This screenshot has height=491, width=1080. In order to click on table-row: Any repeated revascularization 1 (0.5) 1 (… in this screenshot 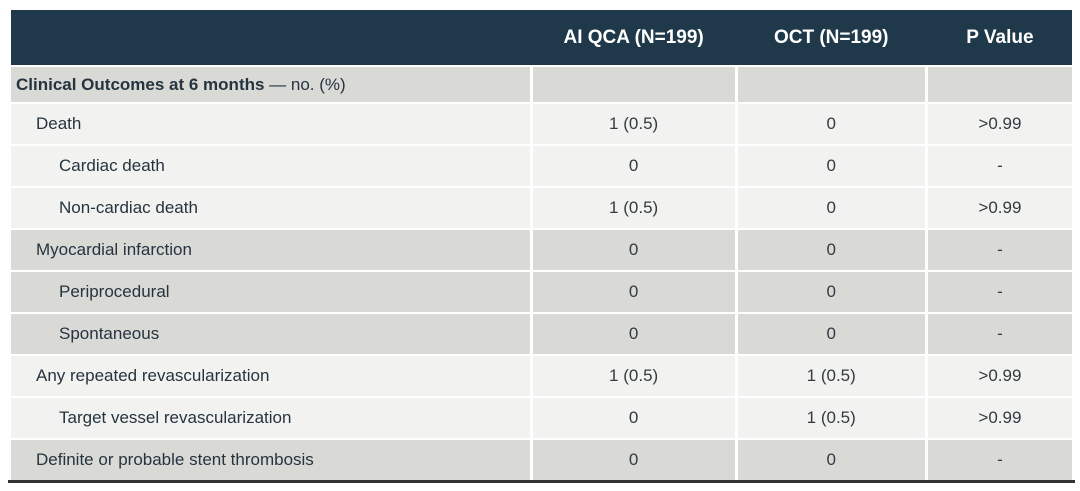, I will do `click(541, 376)`.